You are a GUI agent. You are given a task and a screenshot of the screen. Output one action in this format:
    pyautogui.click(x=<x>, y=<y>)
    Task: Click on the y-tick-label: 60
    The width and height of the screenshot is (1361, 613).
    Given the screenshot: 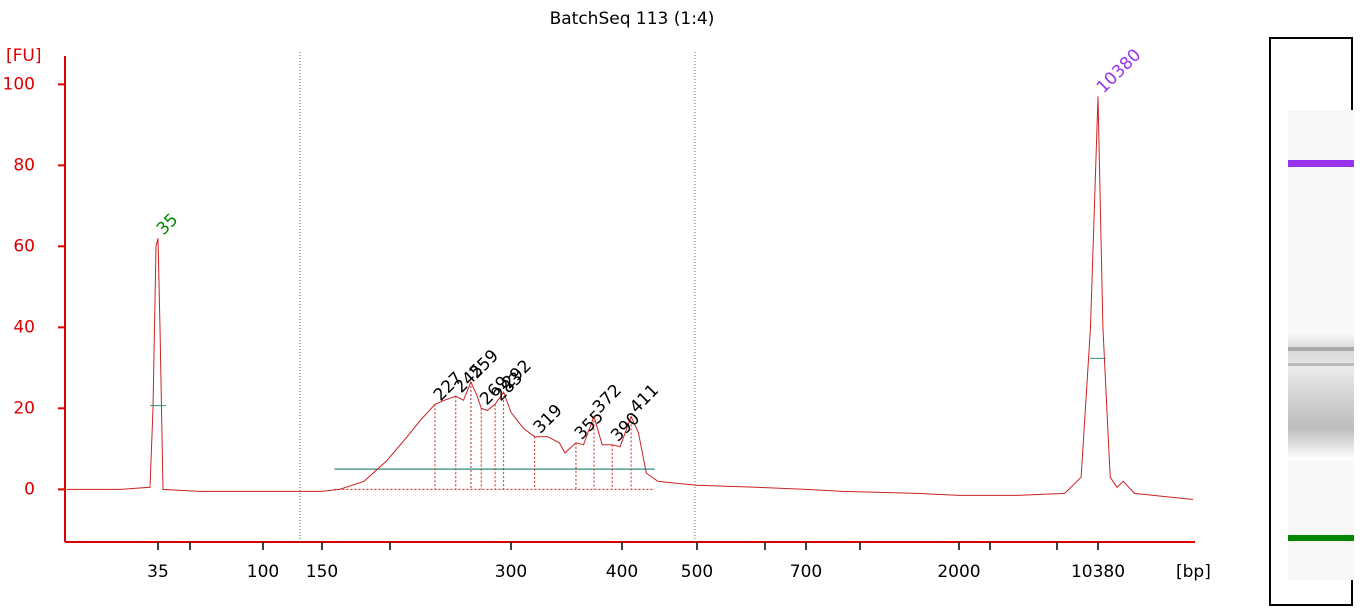 What is the action you would take?
    pyautogui.click(x=24, y=246)
    